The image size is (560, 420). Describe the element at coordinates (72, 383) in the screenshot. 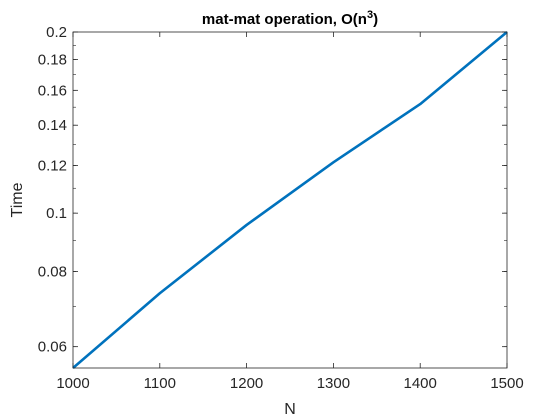

I see `x-tick-label: 1000` at that location.